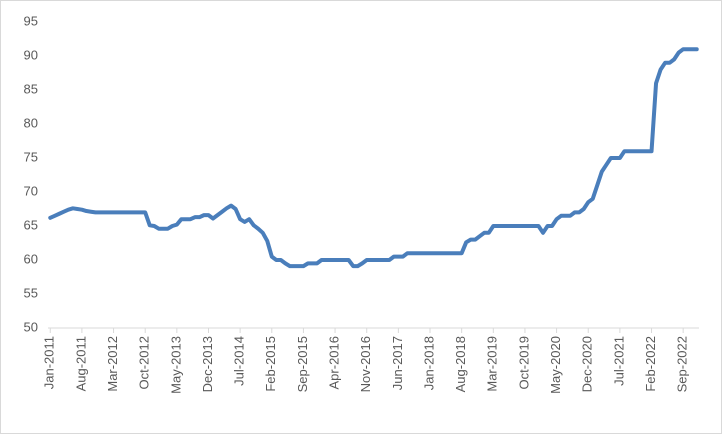 The image size is (722, 434). What do you see at coordinates (334, 362) in the screenshot?
I see `x-tick-label: Apr-2016` at bounding box center [334, 362].